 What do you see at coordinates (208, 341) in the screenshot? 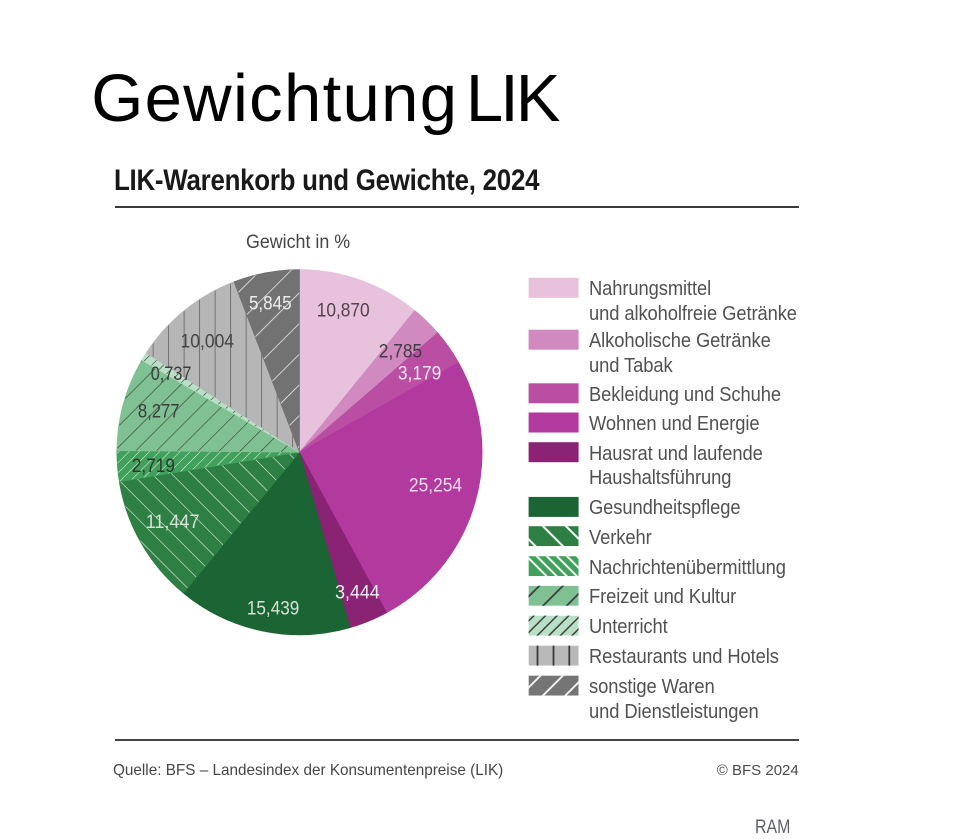
I see `svg-text: 10,004` at bounding box center [208, 341].